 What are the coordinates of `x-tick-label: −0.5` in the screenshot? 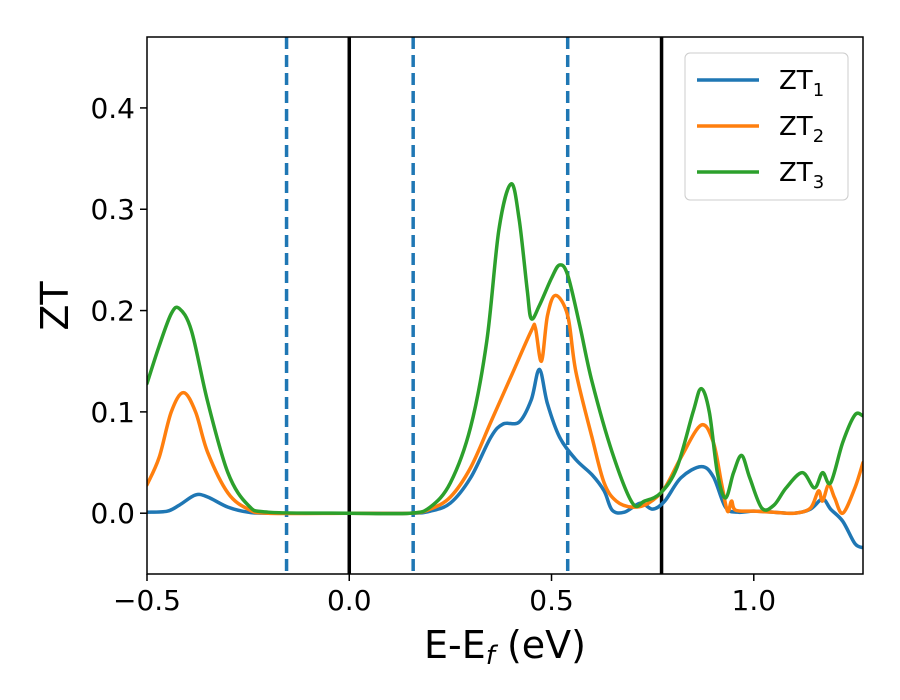 It's located at (147, 600).